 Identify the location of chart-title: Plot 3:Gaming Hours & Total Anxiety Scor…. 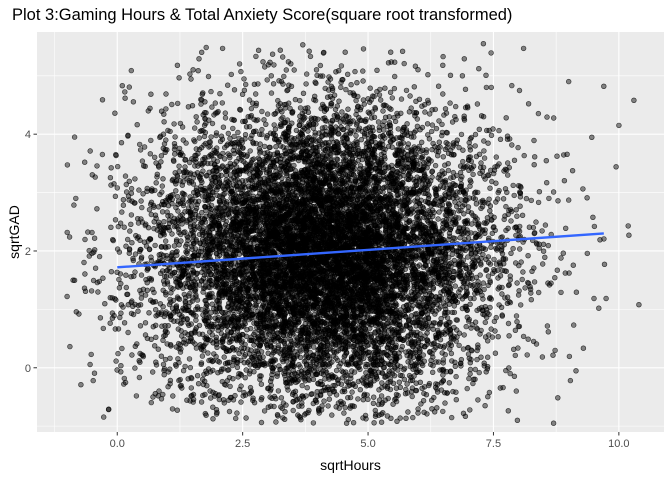
(262, 15).